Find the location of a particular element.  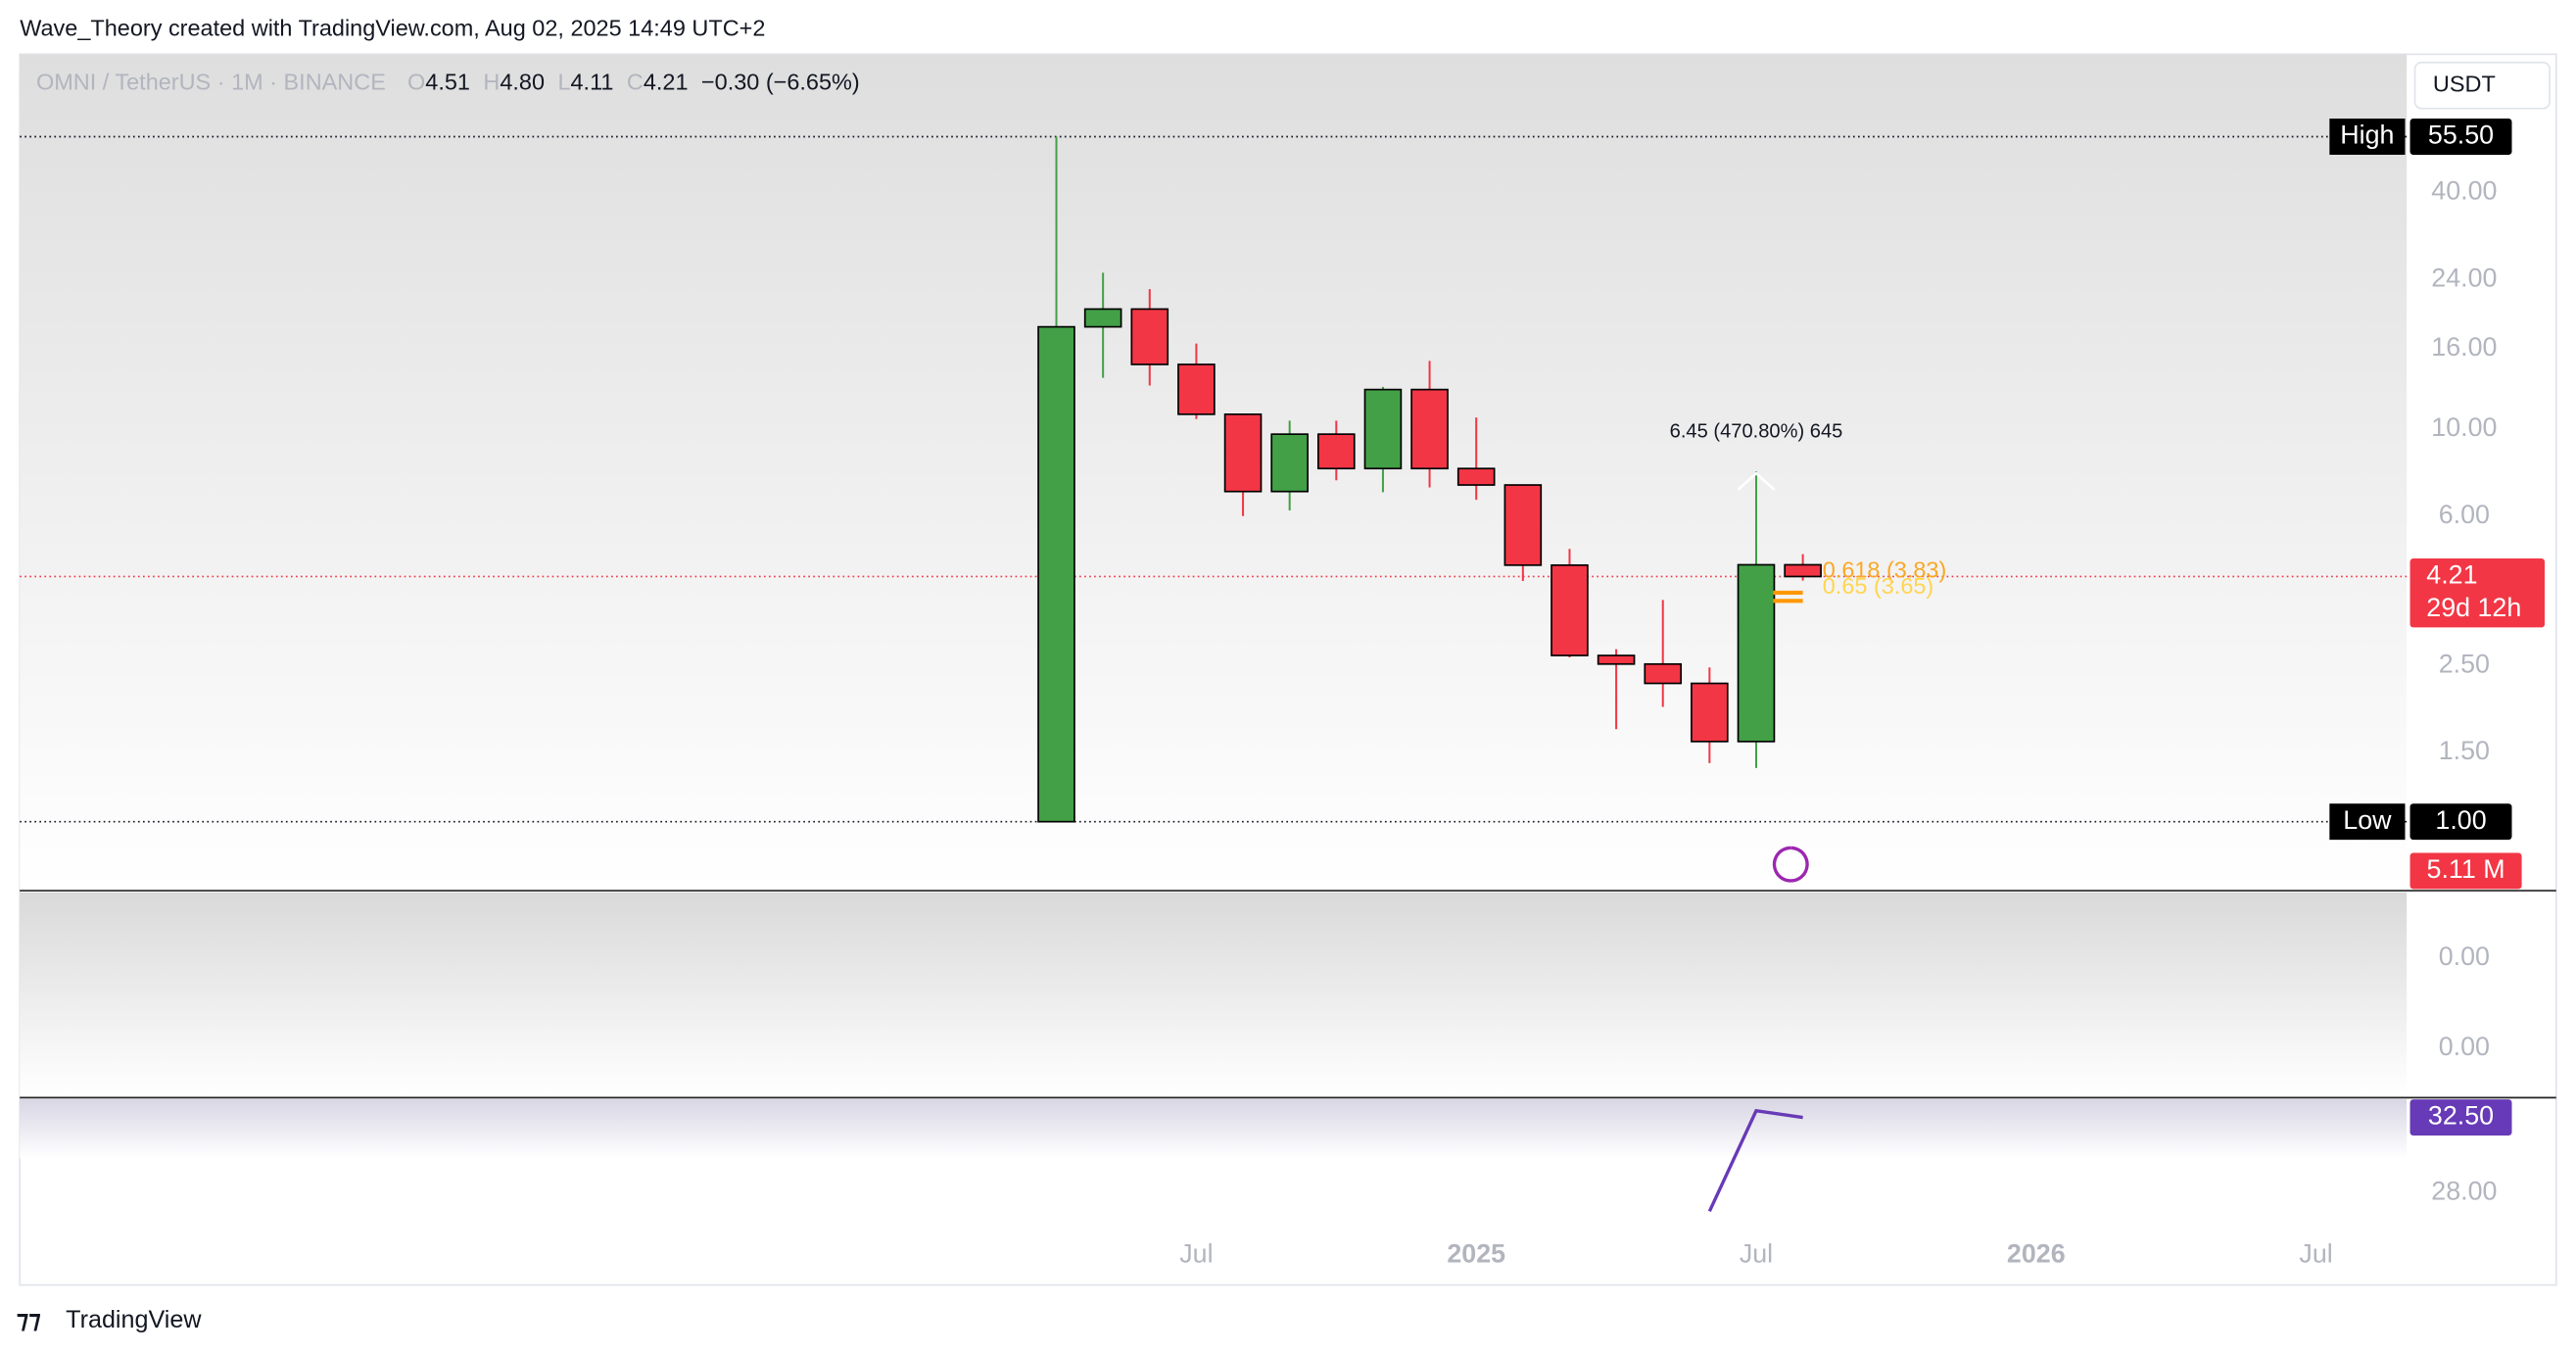

ohlc-value: 4.51 is located at coordinates (448, 82).